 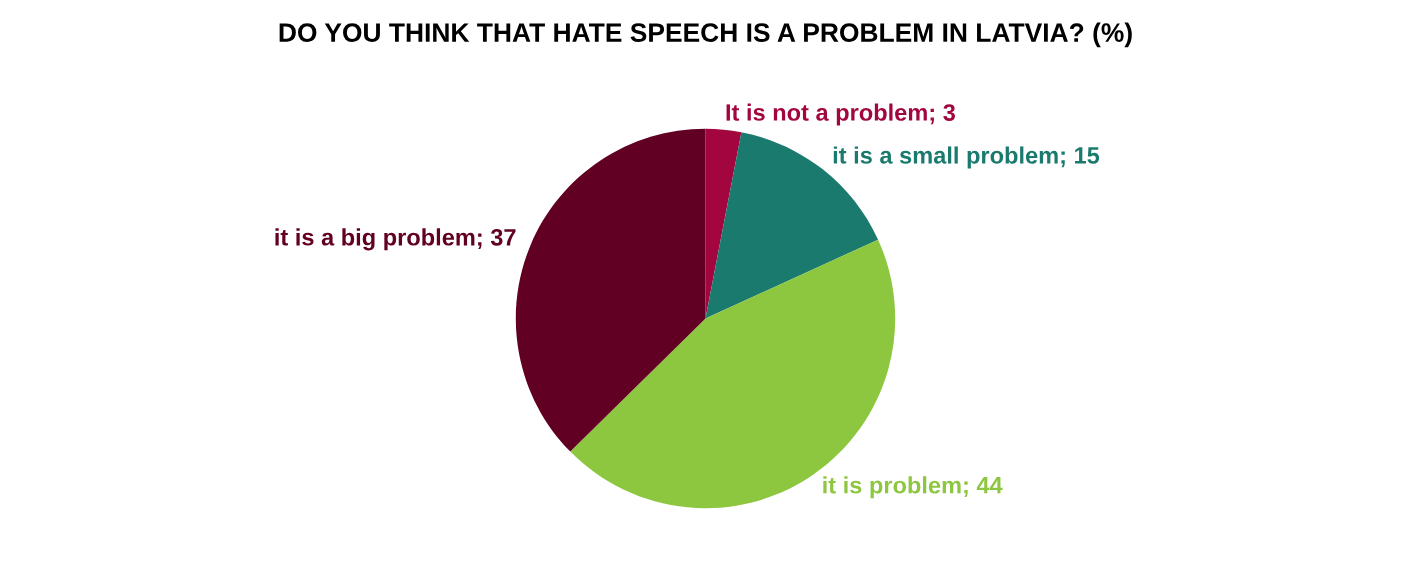 I want to click on slice-label: it is a big problem, so click(x=375, y=239).